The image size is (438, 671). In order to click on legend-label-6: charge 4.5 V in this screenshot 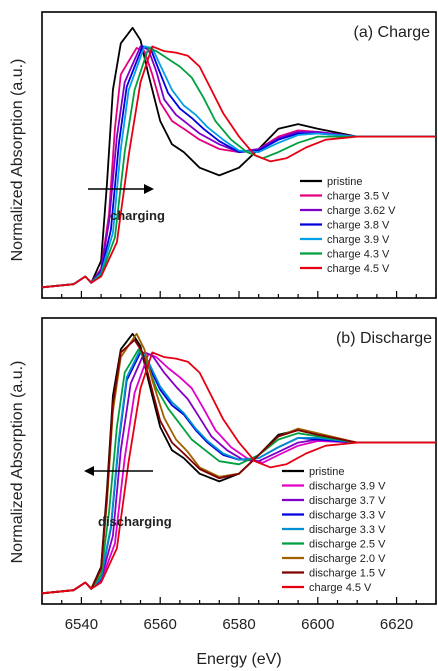, I will do `click(358, 269)`.